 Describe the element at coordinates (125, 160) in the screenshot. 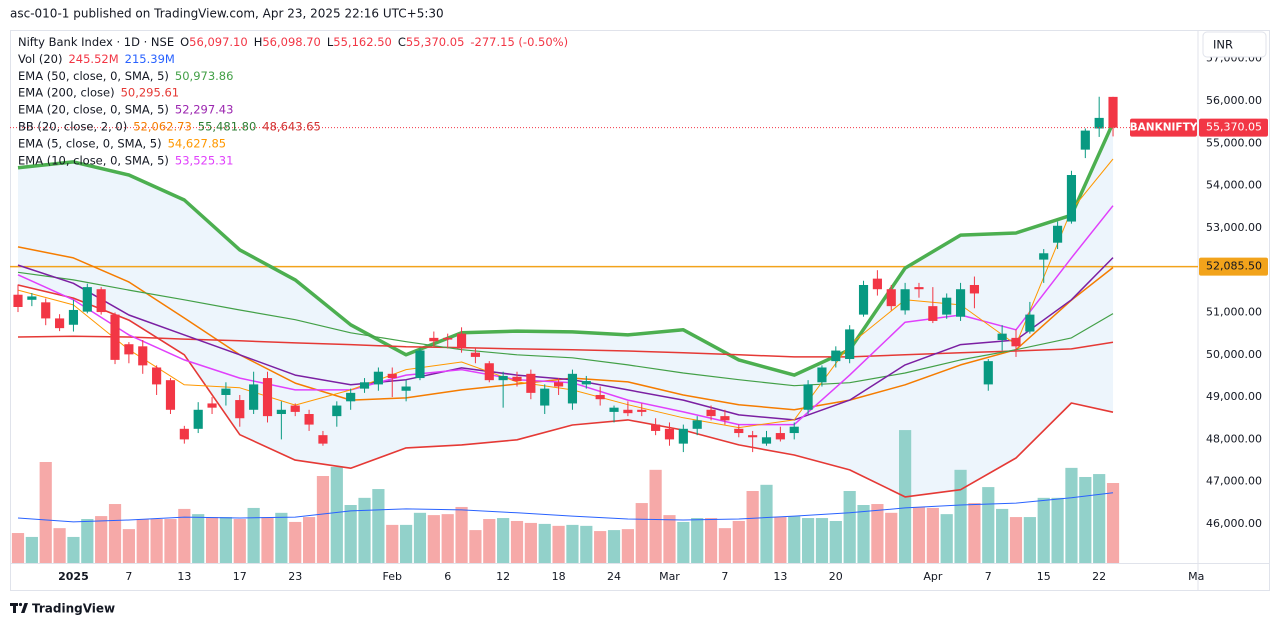

I see `legend-row: EMA (10, close, 0, SMA, 5) 53,525.31` at that location.